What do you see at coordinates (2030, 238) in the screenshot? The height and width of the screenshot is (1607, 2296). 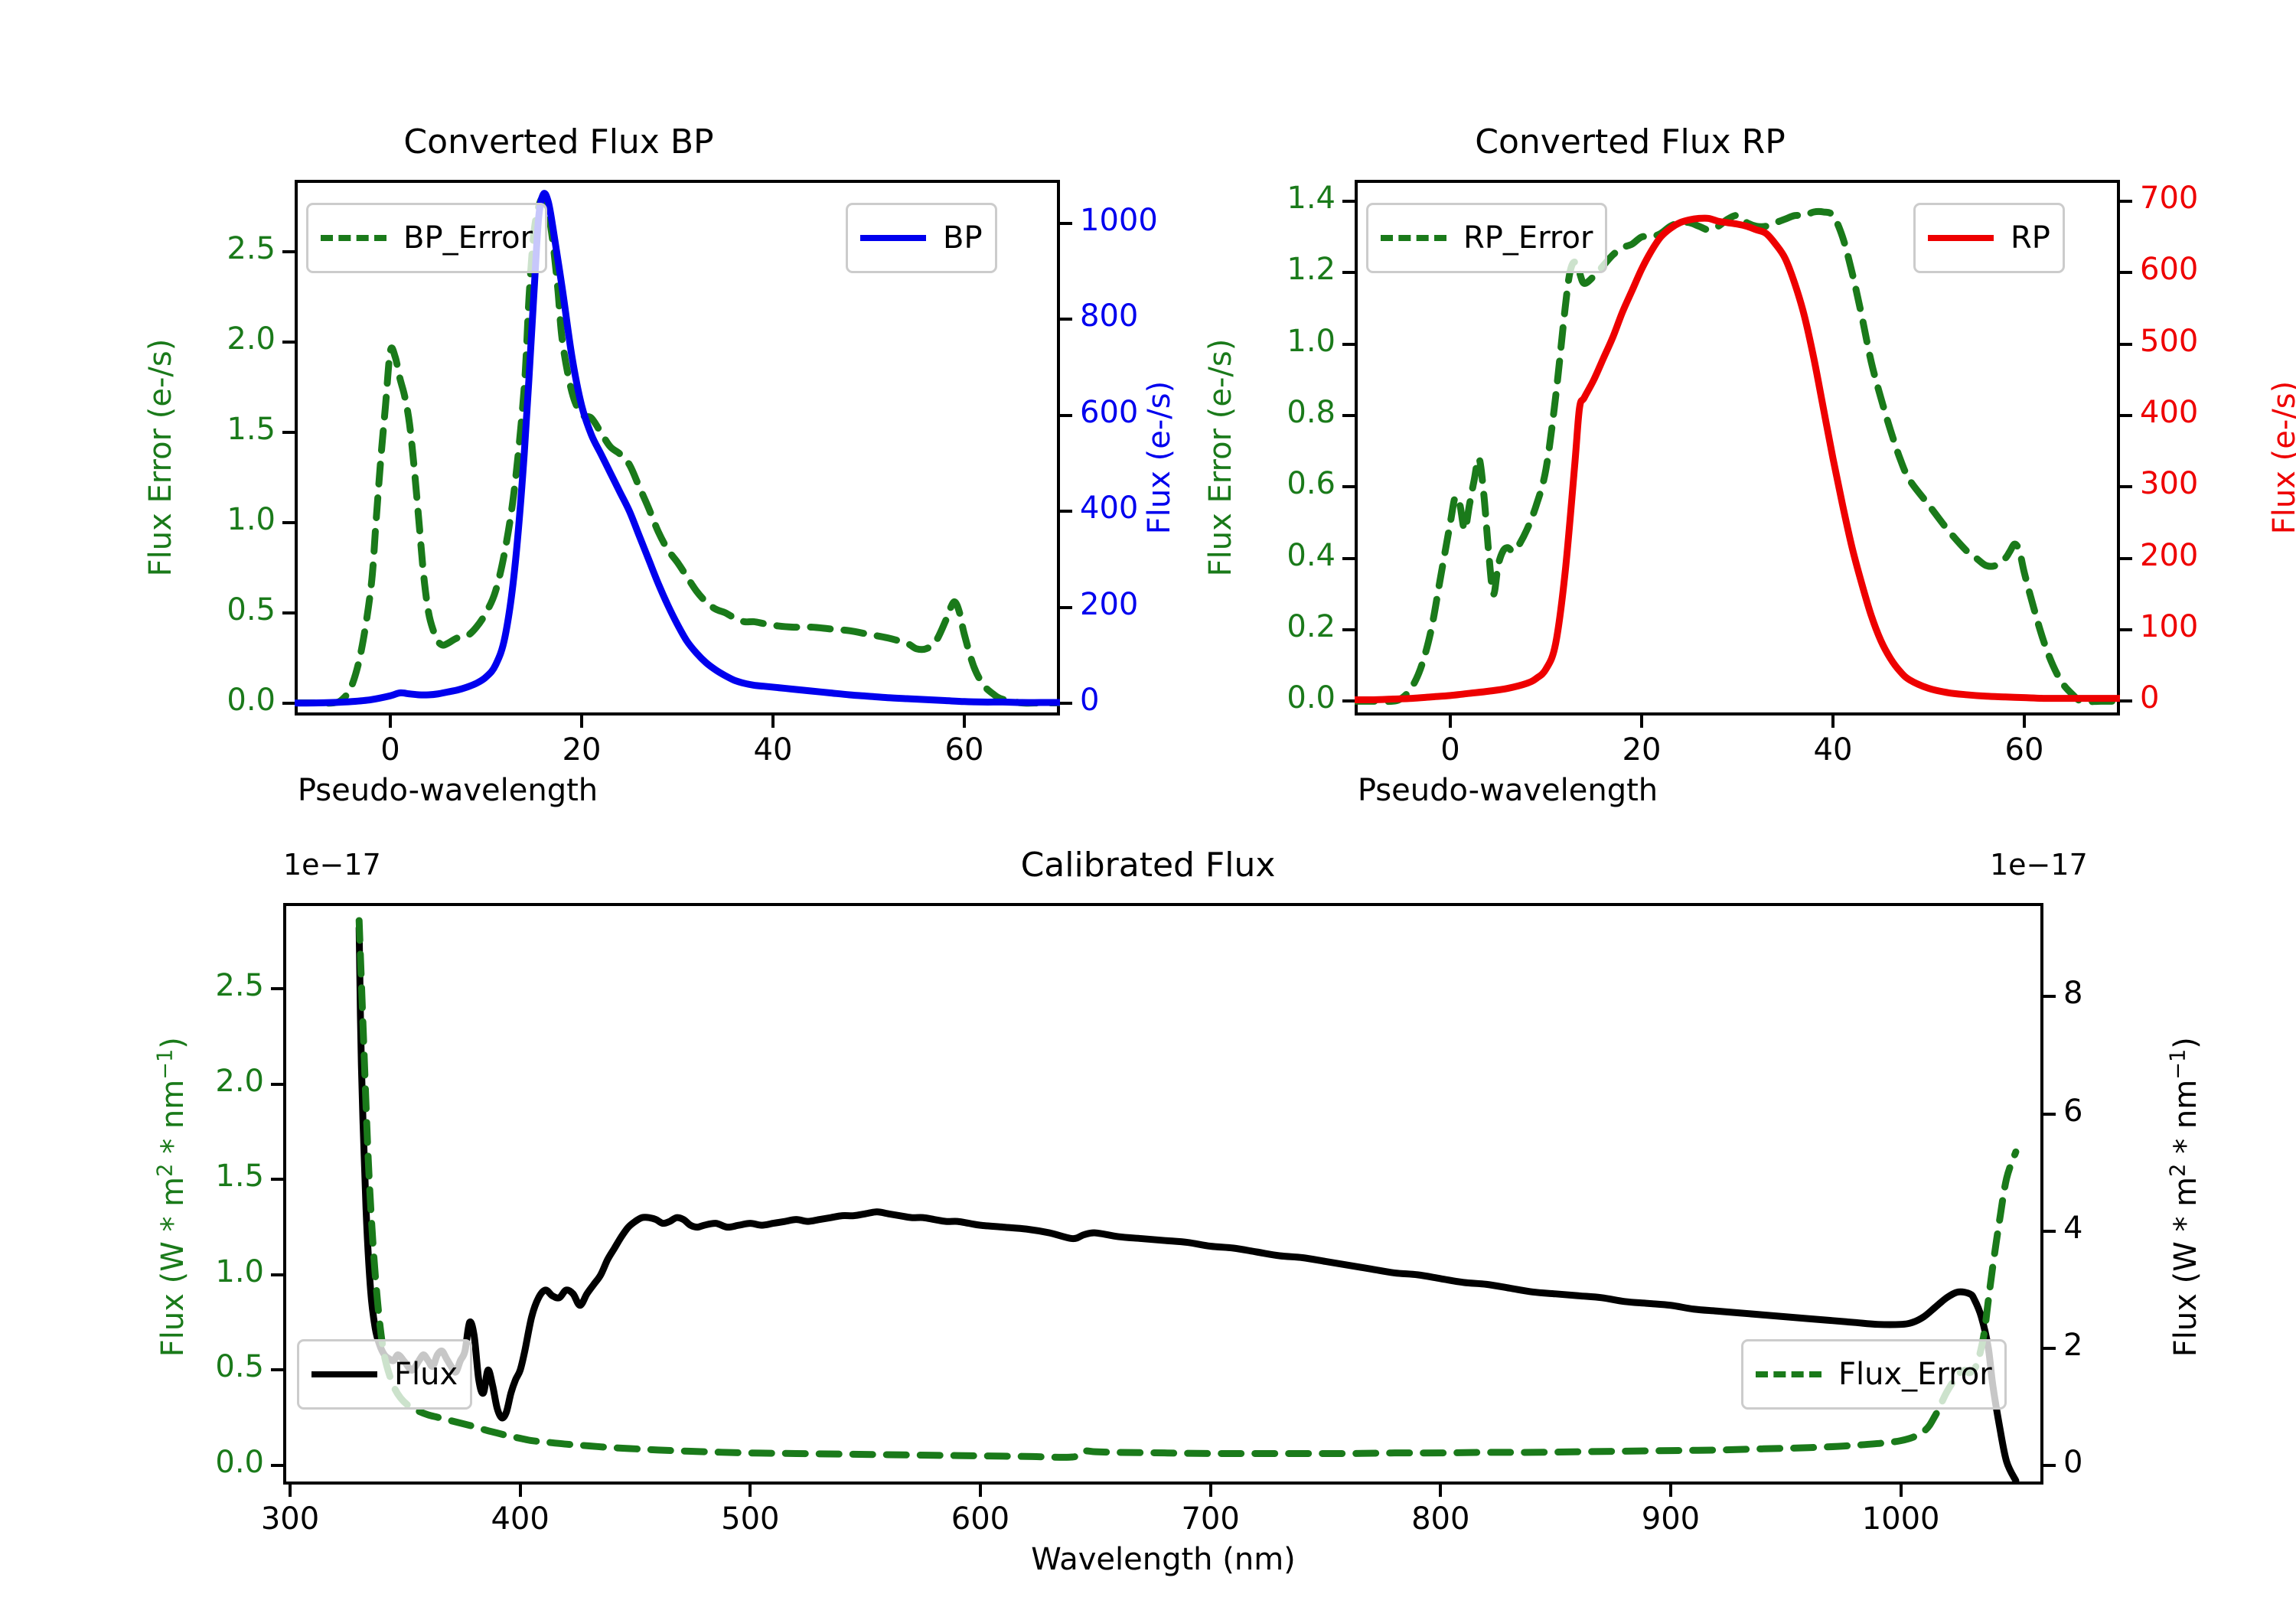 I see `rp-flux-legend-label: RP` at bounding box center [2030, 238].